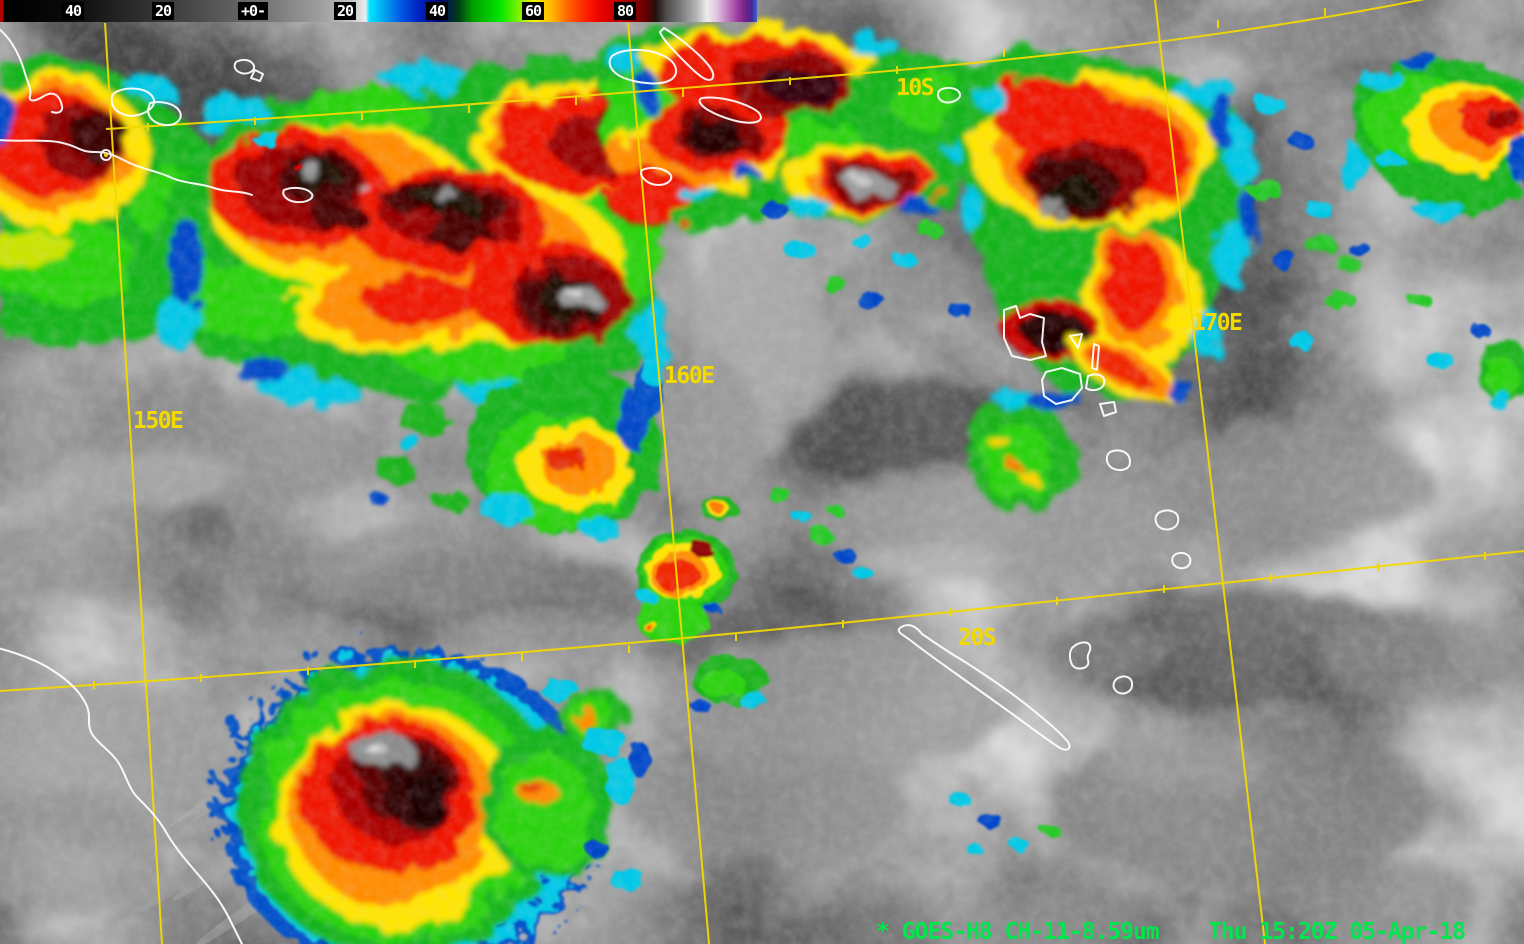 This screenshot has width=1524, height=944. Describe the element at coordinates (689, 376) in the screenshot. I see `grid-label-160e: 160E` at that location.